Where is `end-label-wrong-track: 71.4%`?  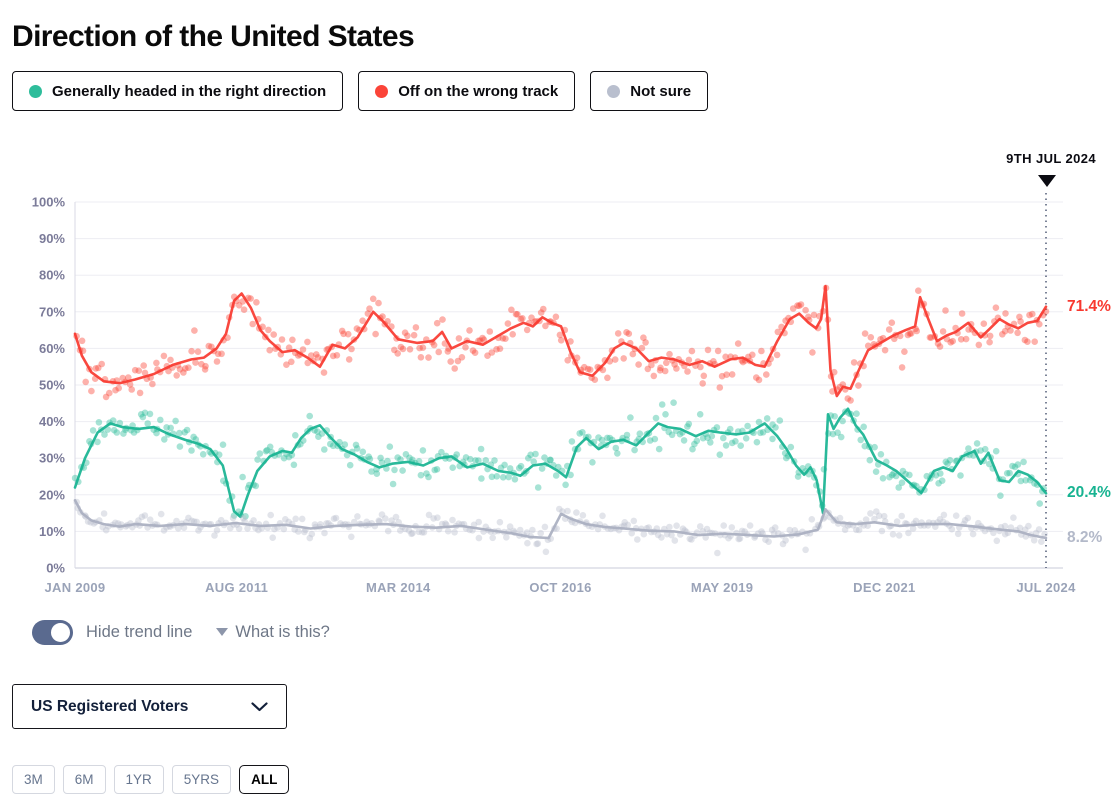 end-label-wrong-track: 71.4% is located at coordinates (1089, 306).